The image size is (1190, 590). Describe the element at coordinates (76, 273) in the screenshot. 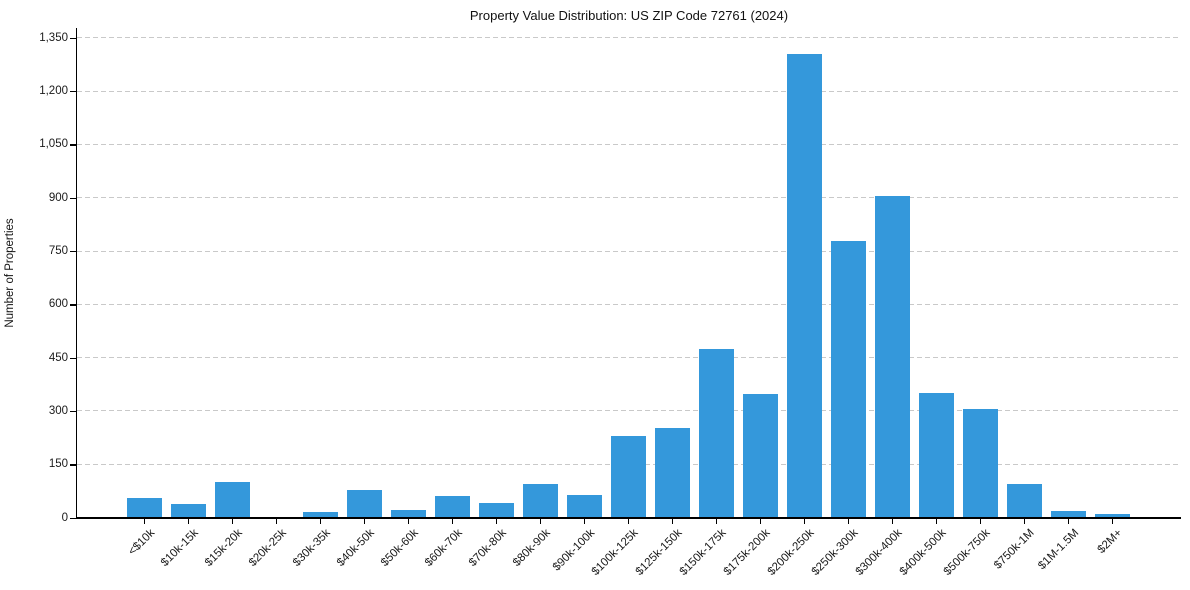

I see `y-axis-line` at that location.